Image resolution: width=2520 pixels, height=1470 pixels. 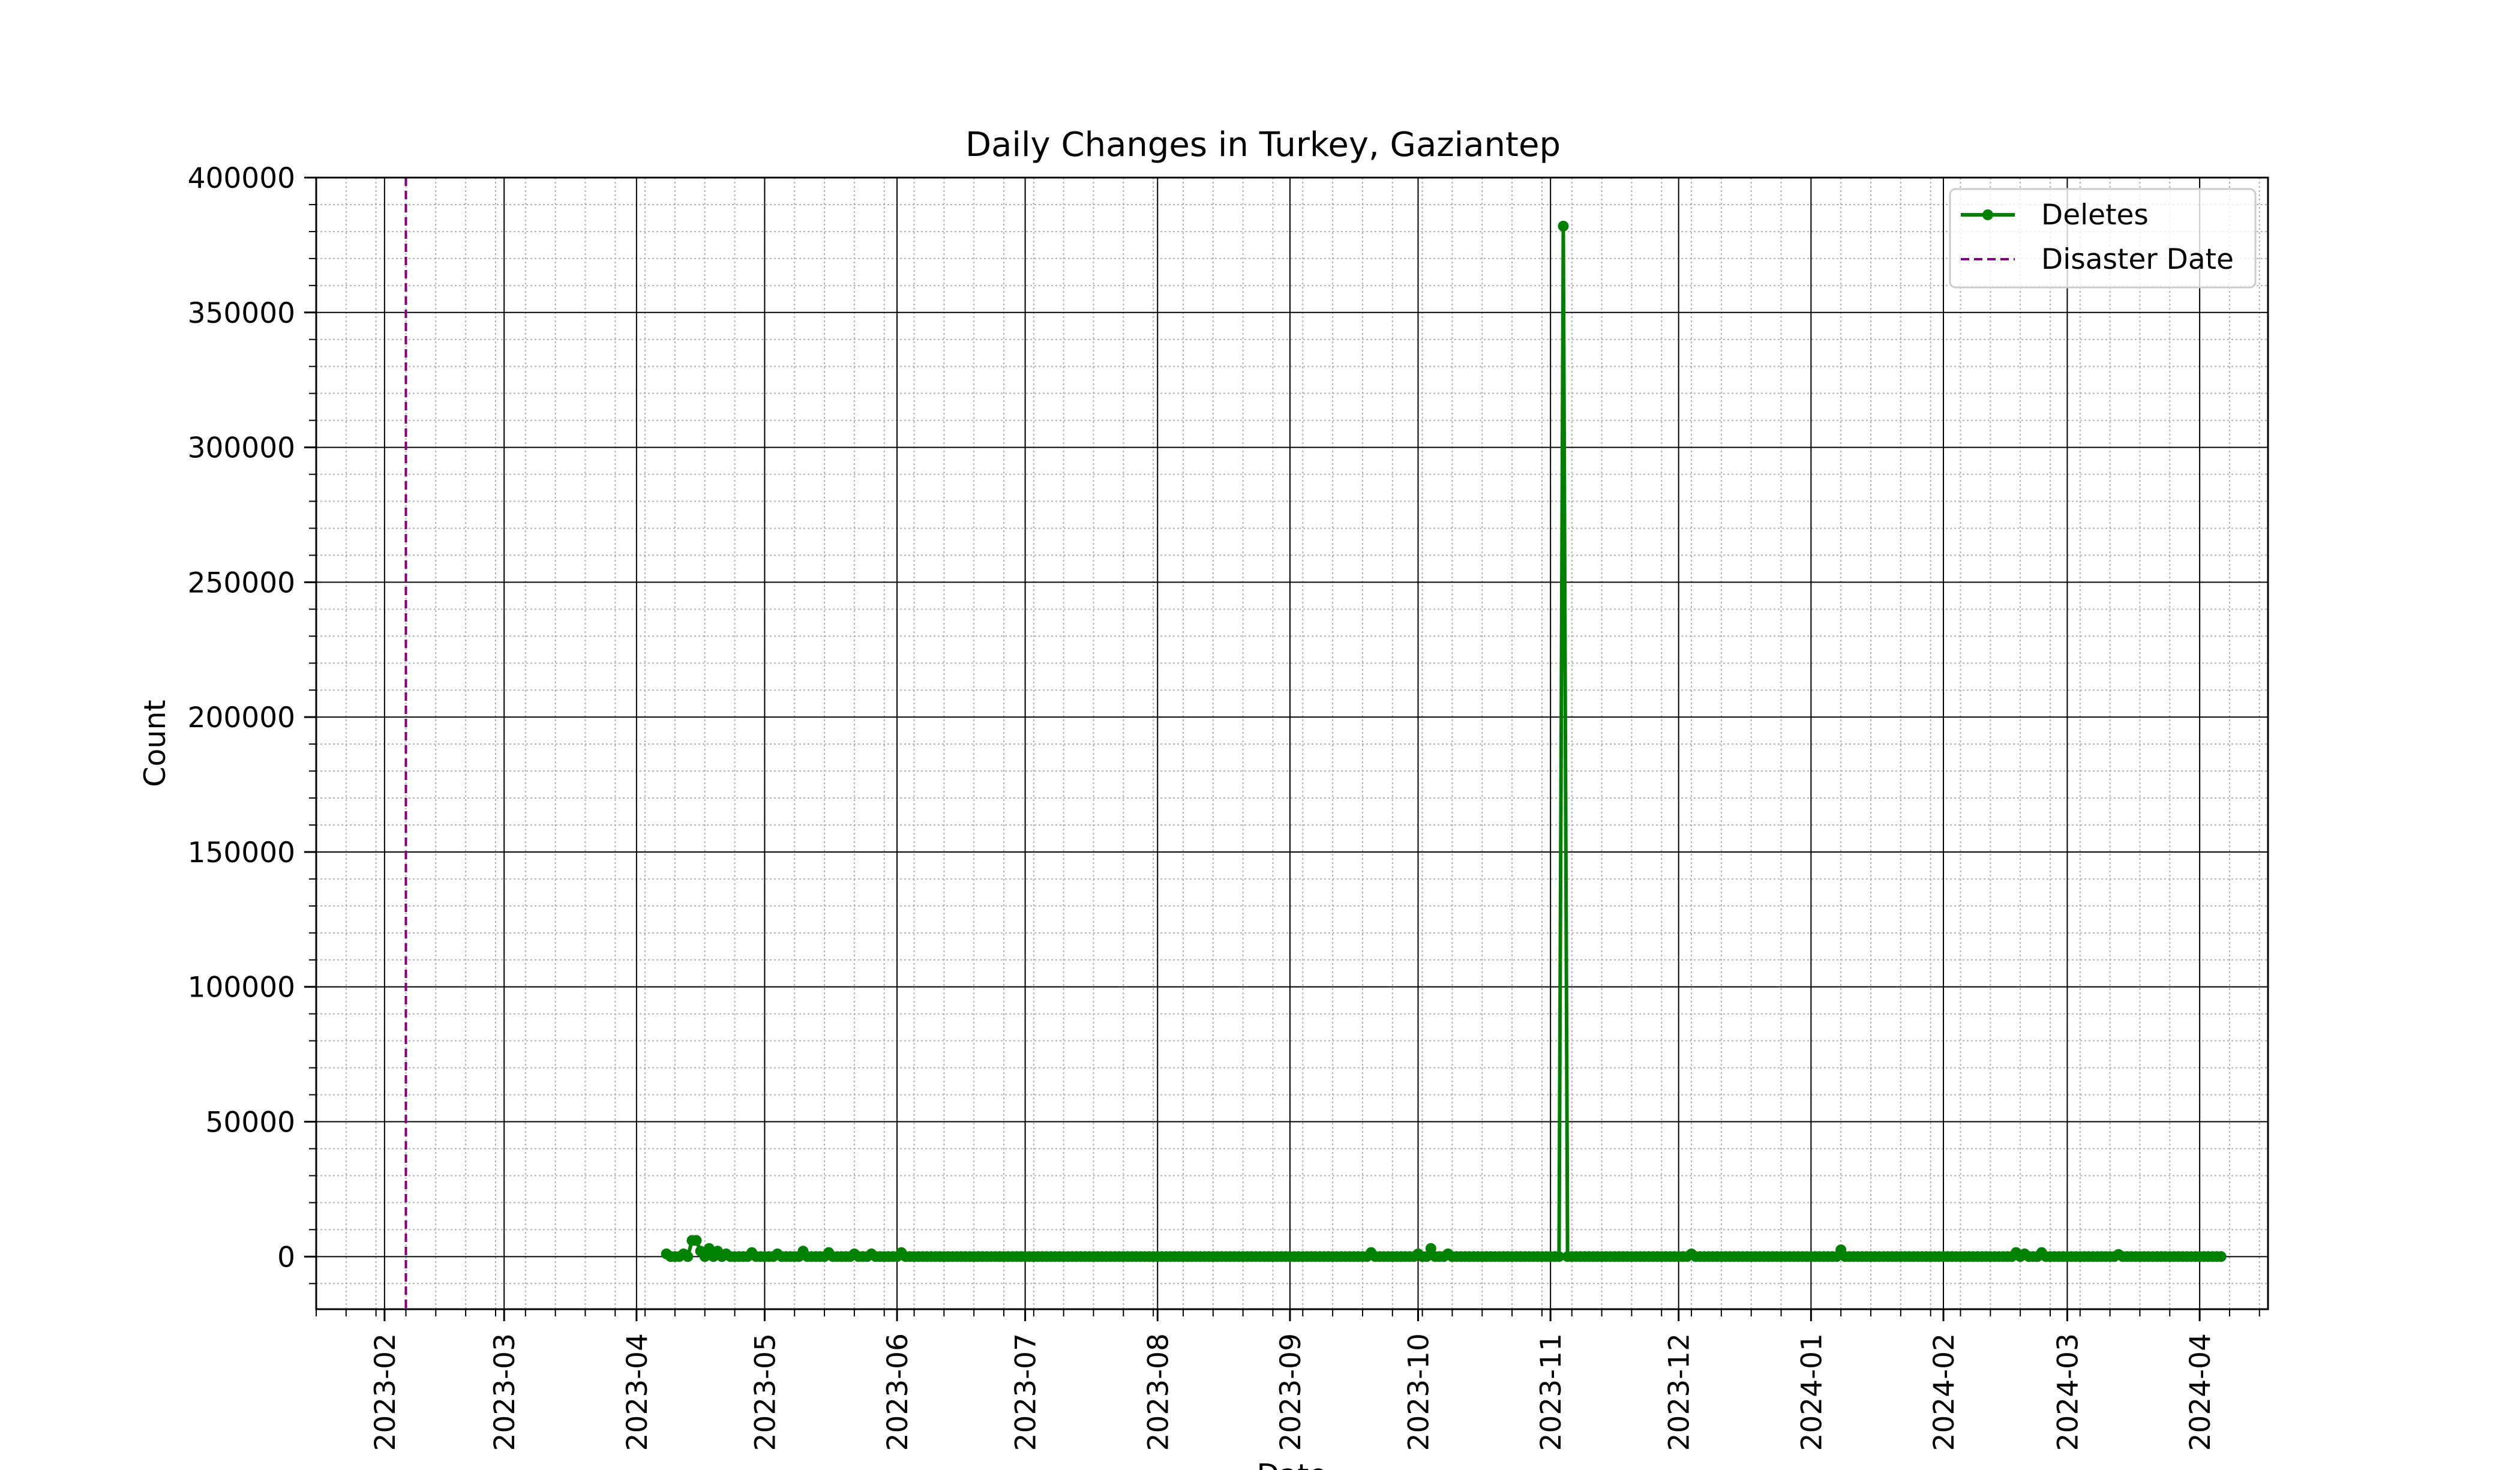 What do you see at coordinates (1987, 214) in the screenshot?
I see `legend-deletes-marker` at bounding box center [1987, 214].